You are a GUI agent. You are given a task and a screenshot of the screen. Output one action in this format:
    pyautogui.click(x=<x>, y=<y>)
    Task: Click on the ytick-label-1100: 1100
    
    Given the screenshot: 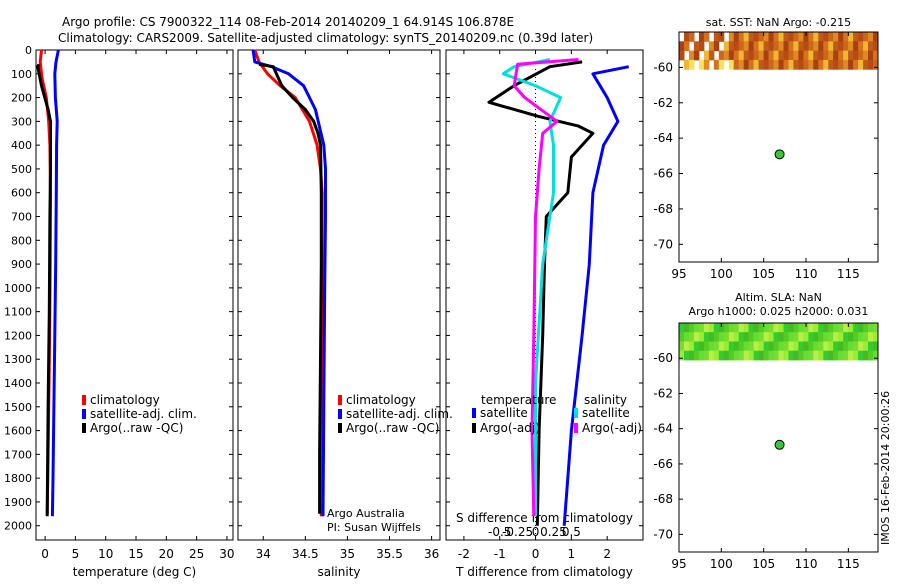 What is the action you would take?
    pyautogui.click(x=18, y=312)
    